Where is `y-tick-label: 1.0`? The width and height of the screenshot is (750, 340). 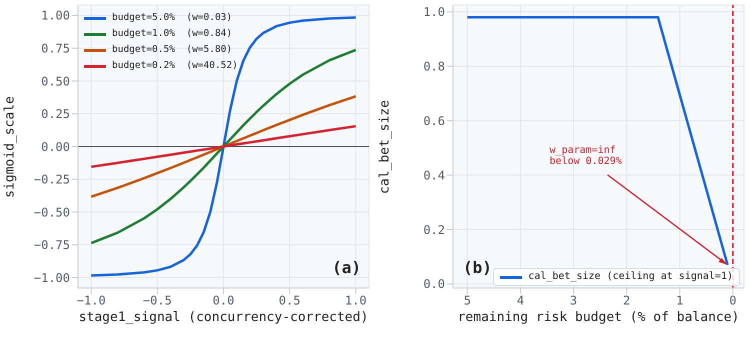
y-tick-label: 1.0 is located at coordinates (434, 12).